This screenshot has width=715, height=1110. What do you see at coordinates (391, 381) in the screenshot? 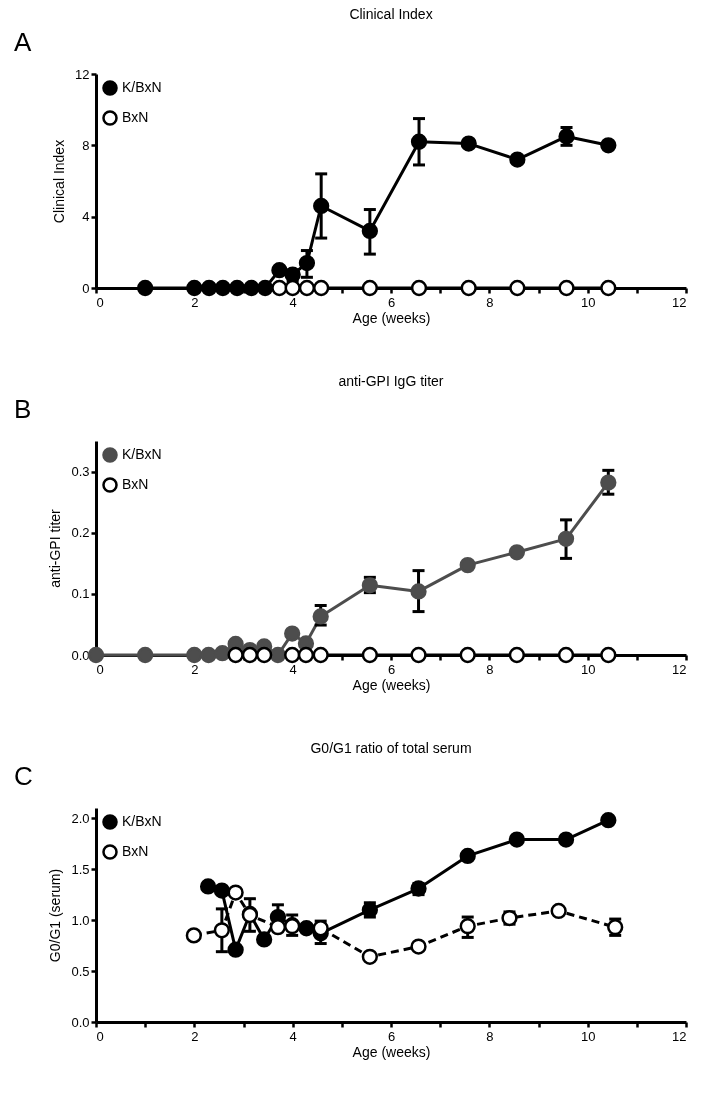
I see `chart-title: anti-GPI IgG titer` at bounding box center [391, 381].